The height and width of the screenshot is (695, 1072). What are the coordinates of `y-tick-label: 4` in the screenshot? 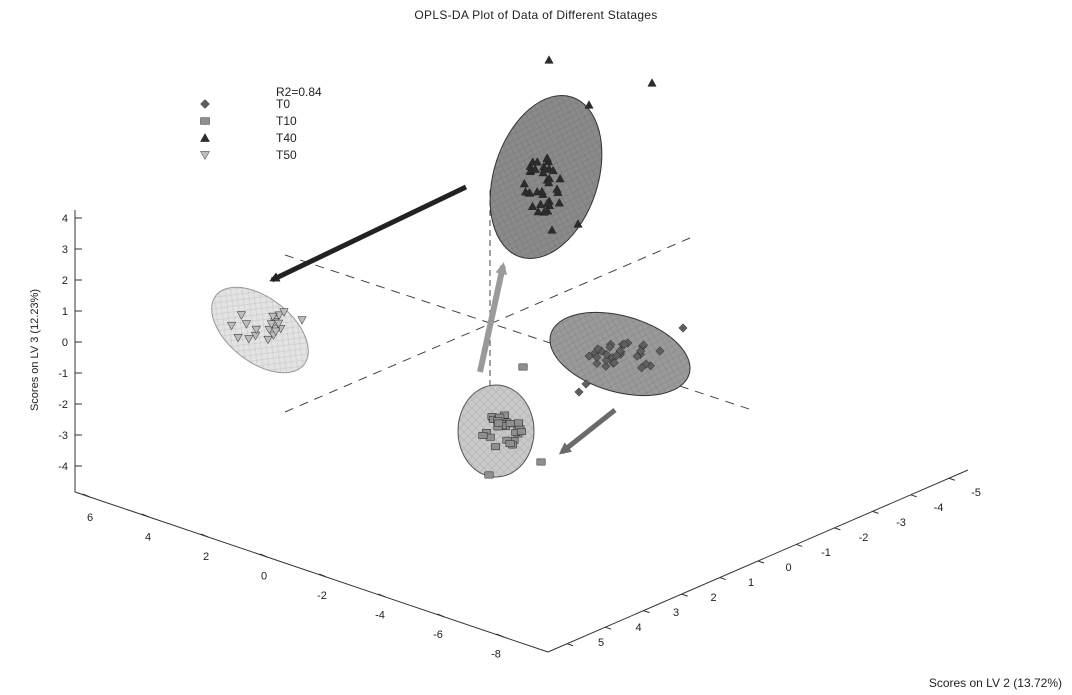 It's located at (638, 628).